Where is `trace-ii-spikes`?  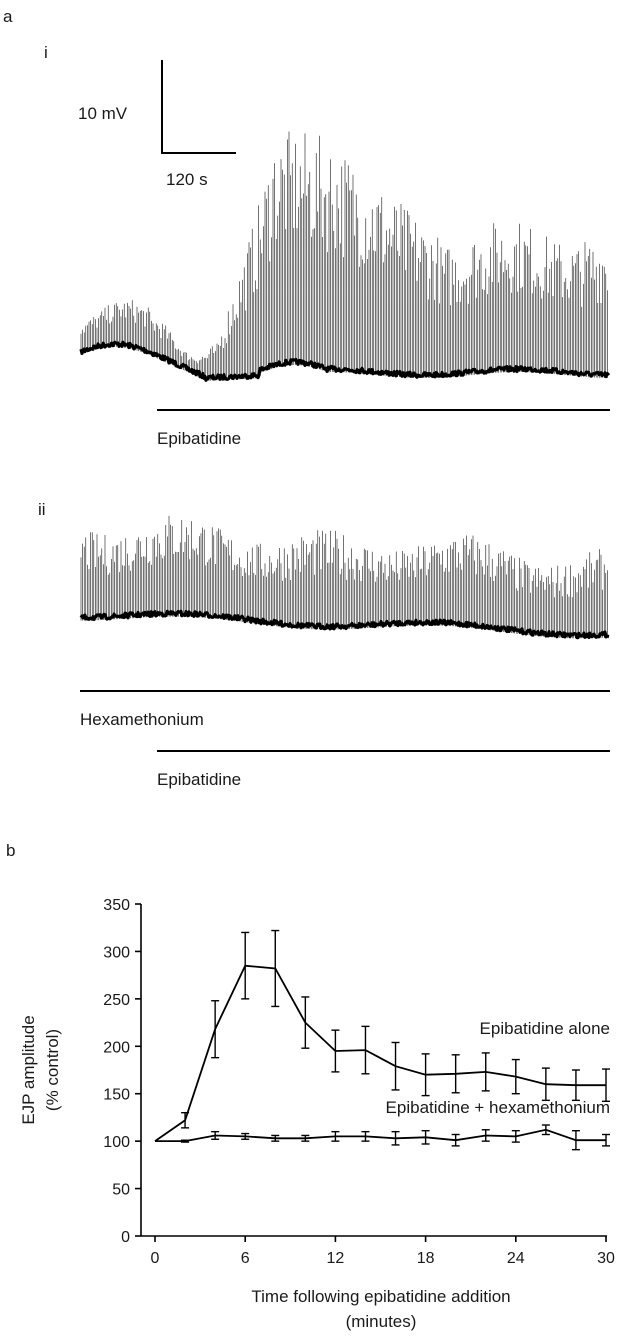
trace-ii-spikes is located at coordinates (344, 577).